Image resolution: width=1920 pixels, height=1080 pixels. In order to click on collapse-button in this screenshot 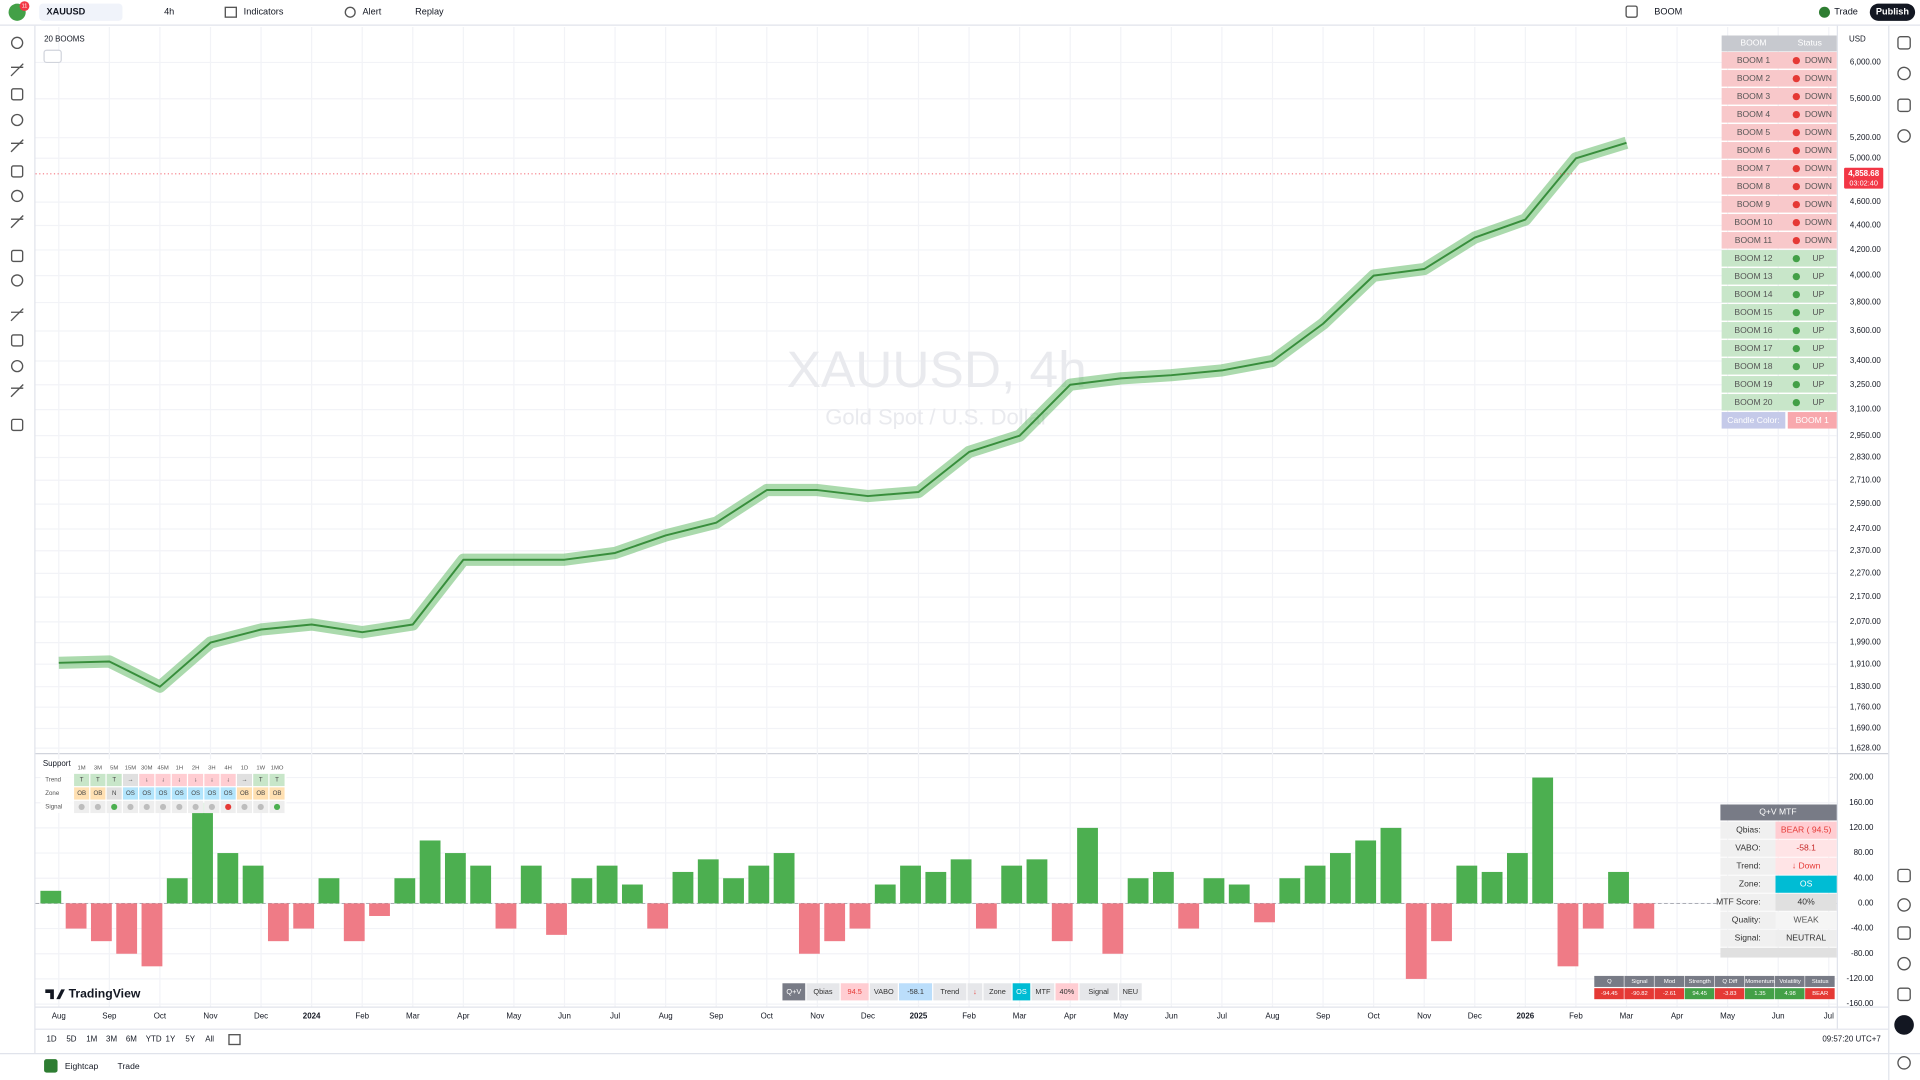, I will do `click(52, 56)`.